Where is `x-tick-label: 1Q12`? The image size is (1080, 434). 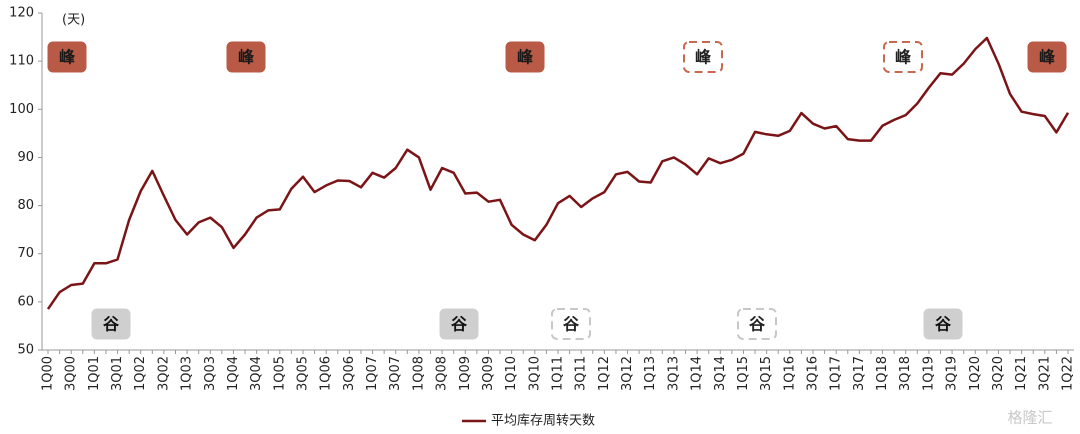
x-tick-label: 1Q12 is located at coordinates (604, 373).